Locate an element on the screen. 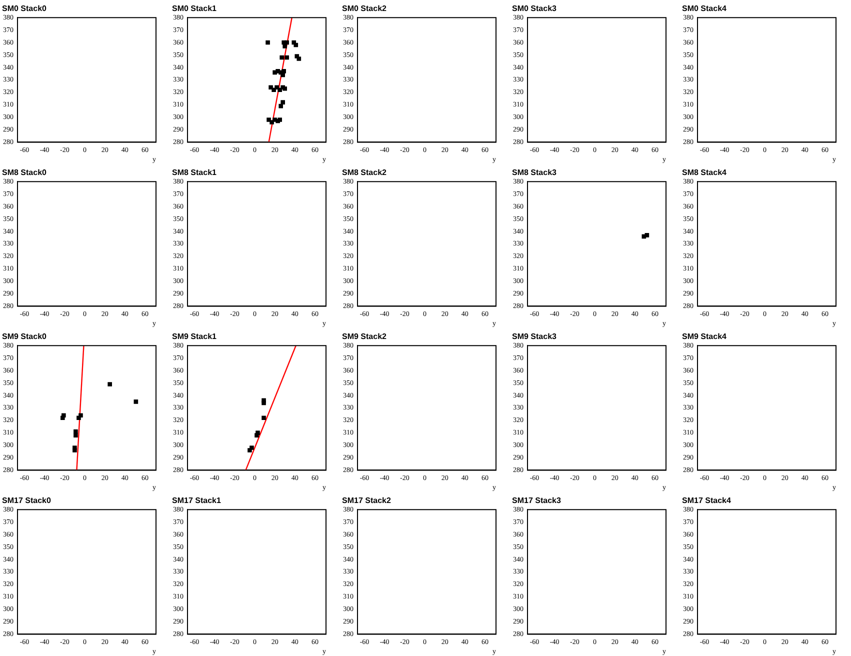  chart-title: SM0 Stack1 is located at coordinates (195, 9).